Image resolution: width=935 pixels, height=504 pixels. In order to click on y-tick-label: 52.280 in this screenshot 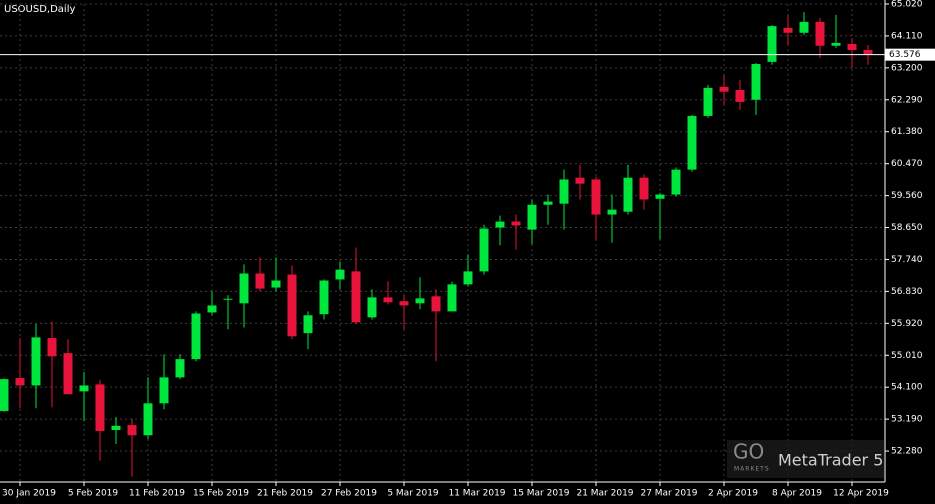, I will do `click(907, 452)`.